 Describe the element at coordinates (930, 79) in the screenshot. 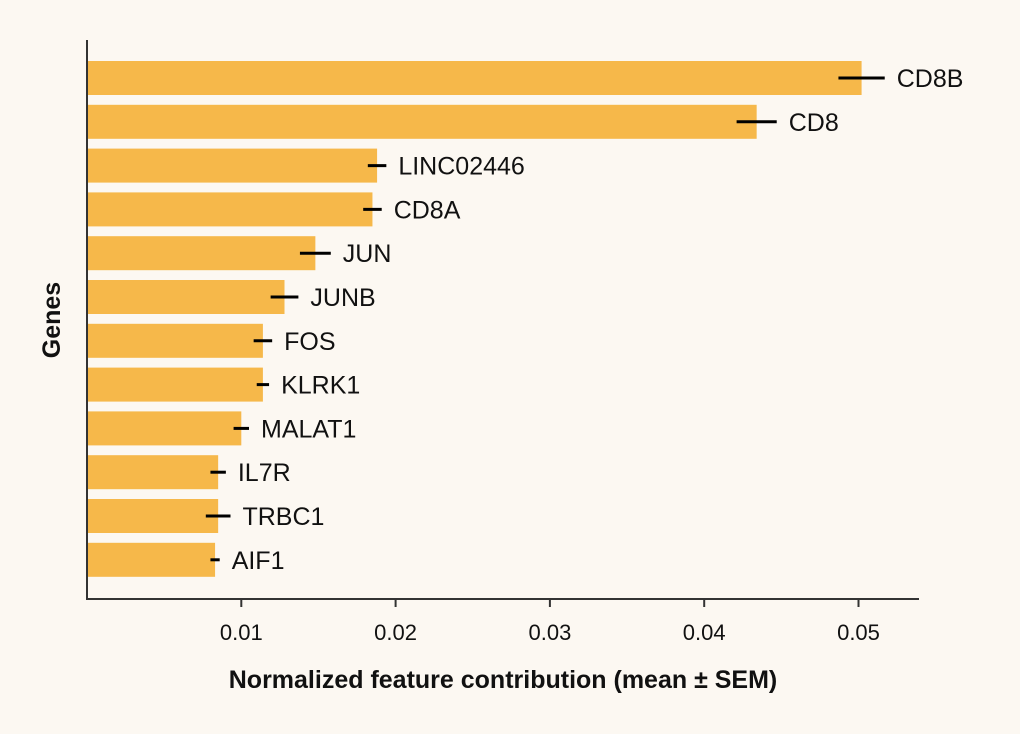

I see `bar-label: CD8B` at that location.